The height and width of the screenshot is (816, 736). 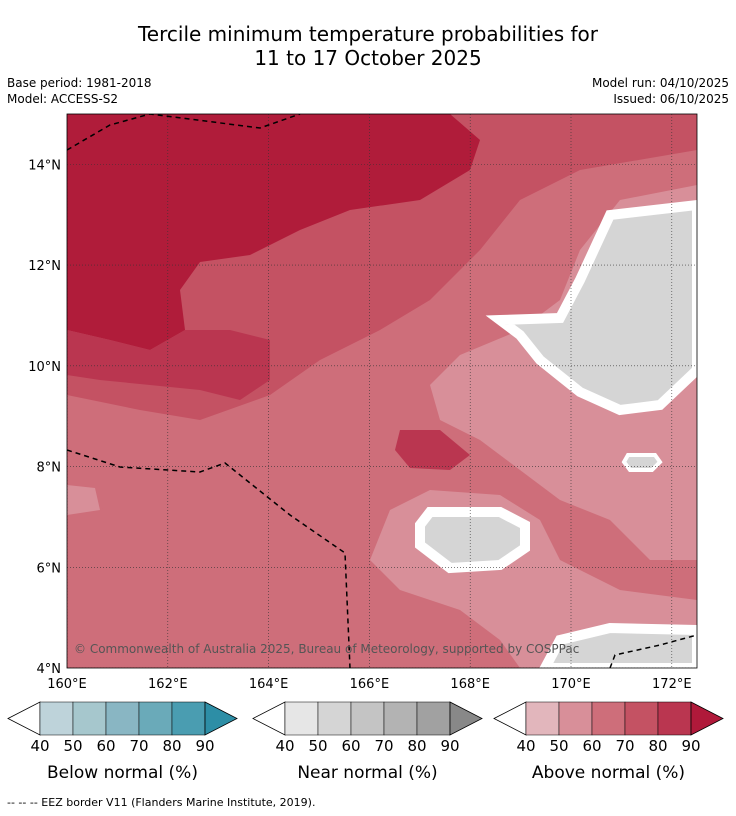 I want to click on colorbar-label: Below normal (%), so click(x=122, y=773).